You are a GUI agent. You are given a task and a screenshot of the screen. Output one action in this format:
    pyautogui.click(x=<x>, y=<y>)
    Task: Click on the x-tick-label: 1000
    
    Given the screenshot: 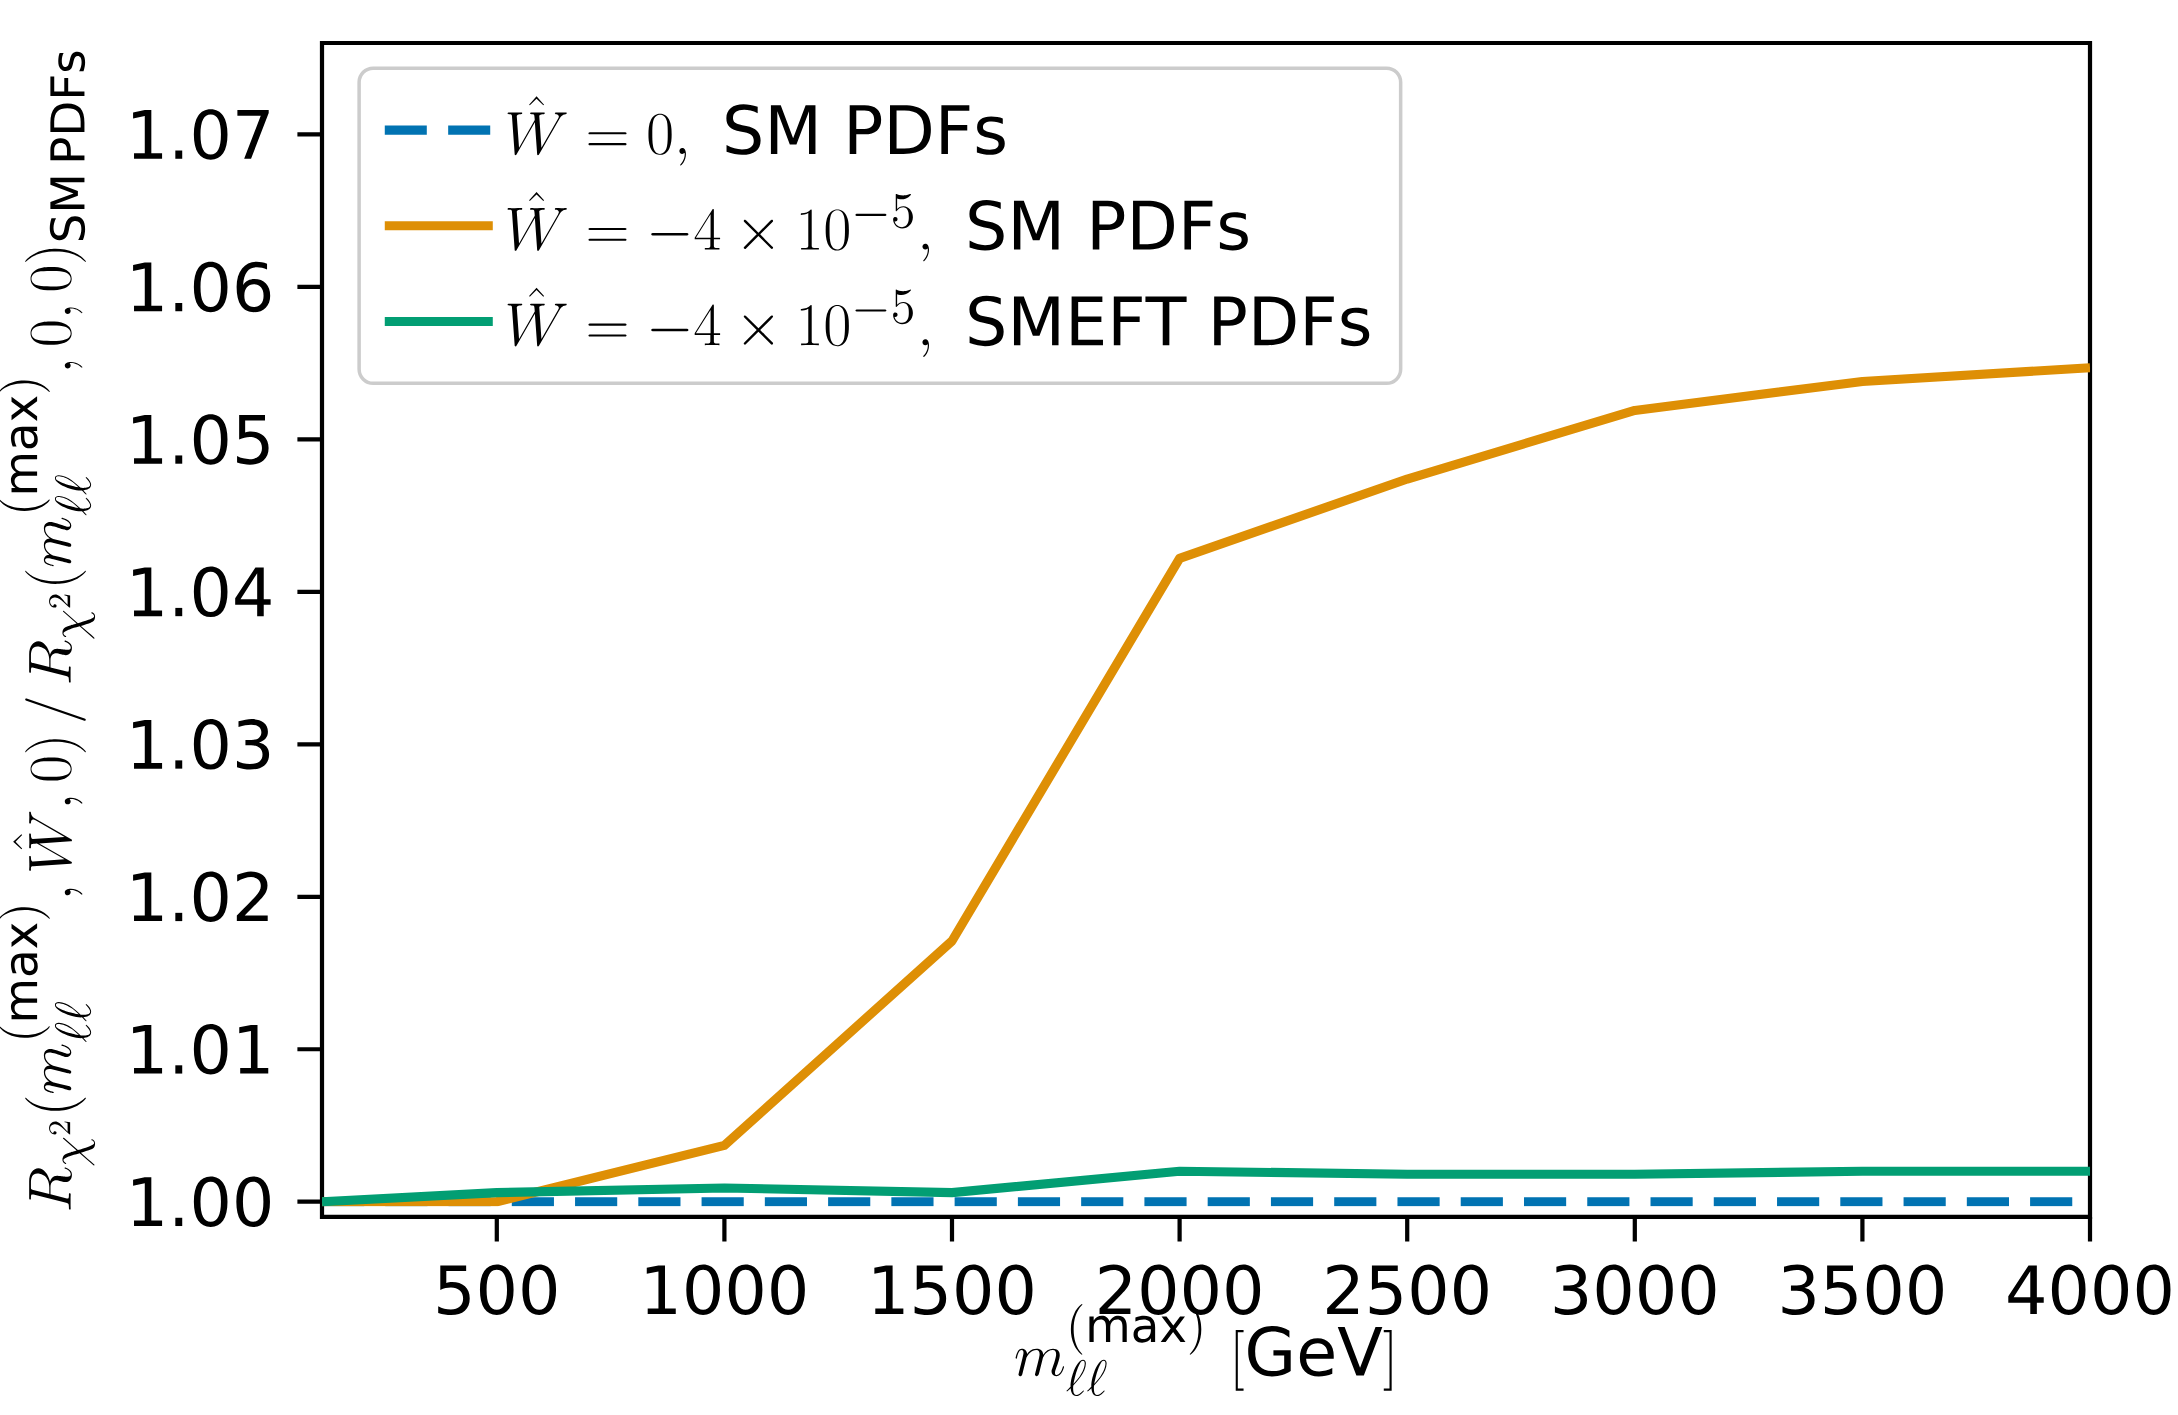 What is the action you would take?
    pyautogui.click(x=725, y=1290)
    